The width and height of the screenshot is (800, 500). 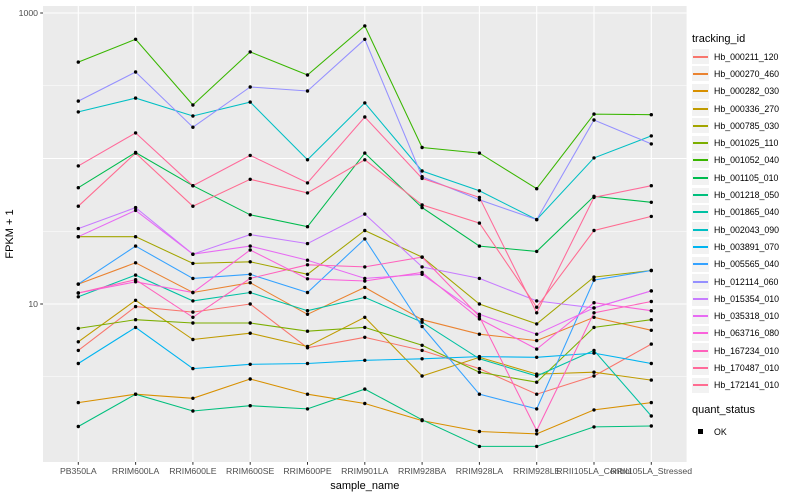 I want to click on legend-item-label: Hb_170487_010, so click(x=747, y=367).